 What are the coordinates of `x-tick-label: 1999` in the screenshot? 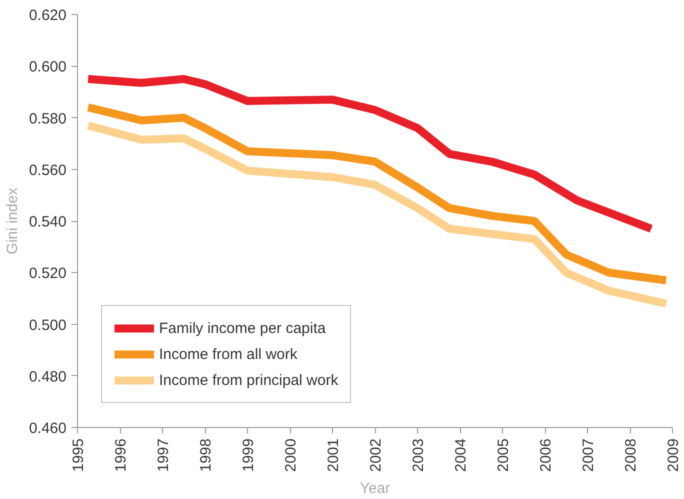 It's located at (248, 455).